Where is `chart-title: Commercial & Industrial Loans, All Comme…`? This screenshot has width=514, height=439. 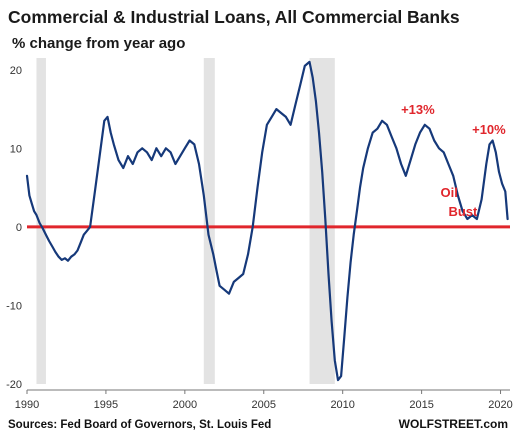
chart-title: Commercial & Industrial Loans, All Comme… is located at coordinates (234, 17).